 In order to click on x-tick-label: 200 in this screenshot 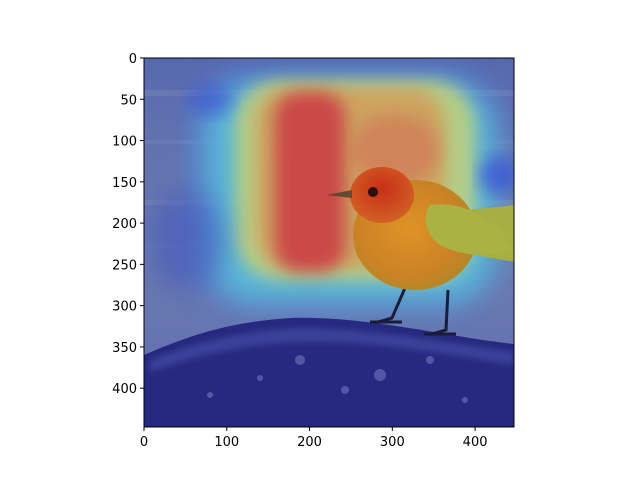, I will do `click(309, 442)`.